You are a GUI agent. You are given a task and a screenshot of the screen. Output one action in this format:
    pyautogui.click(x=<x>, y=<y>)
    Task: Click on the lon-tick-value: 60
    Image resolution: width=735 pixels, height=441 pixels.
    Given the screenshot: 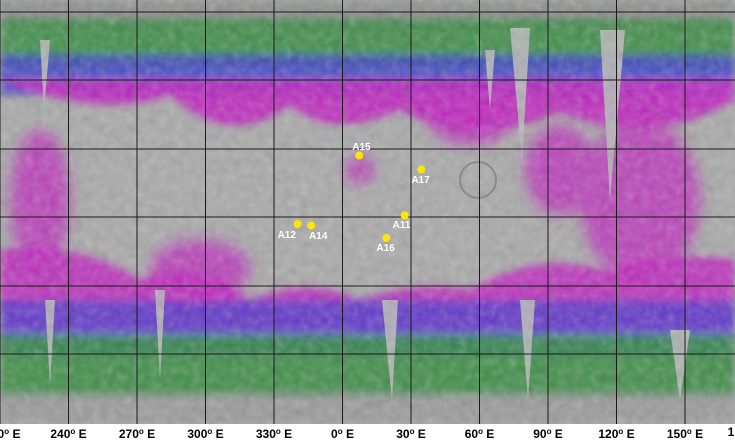 What is the action you would take?
    pyautogui.click(x=471, y=434)
    